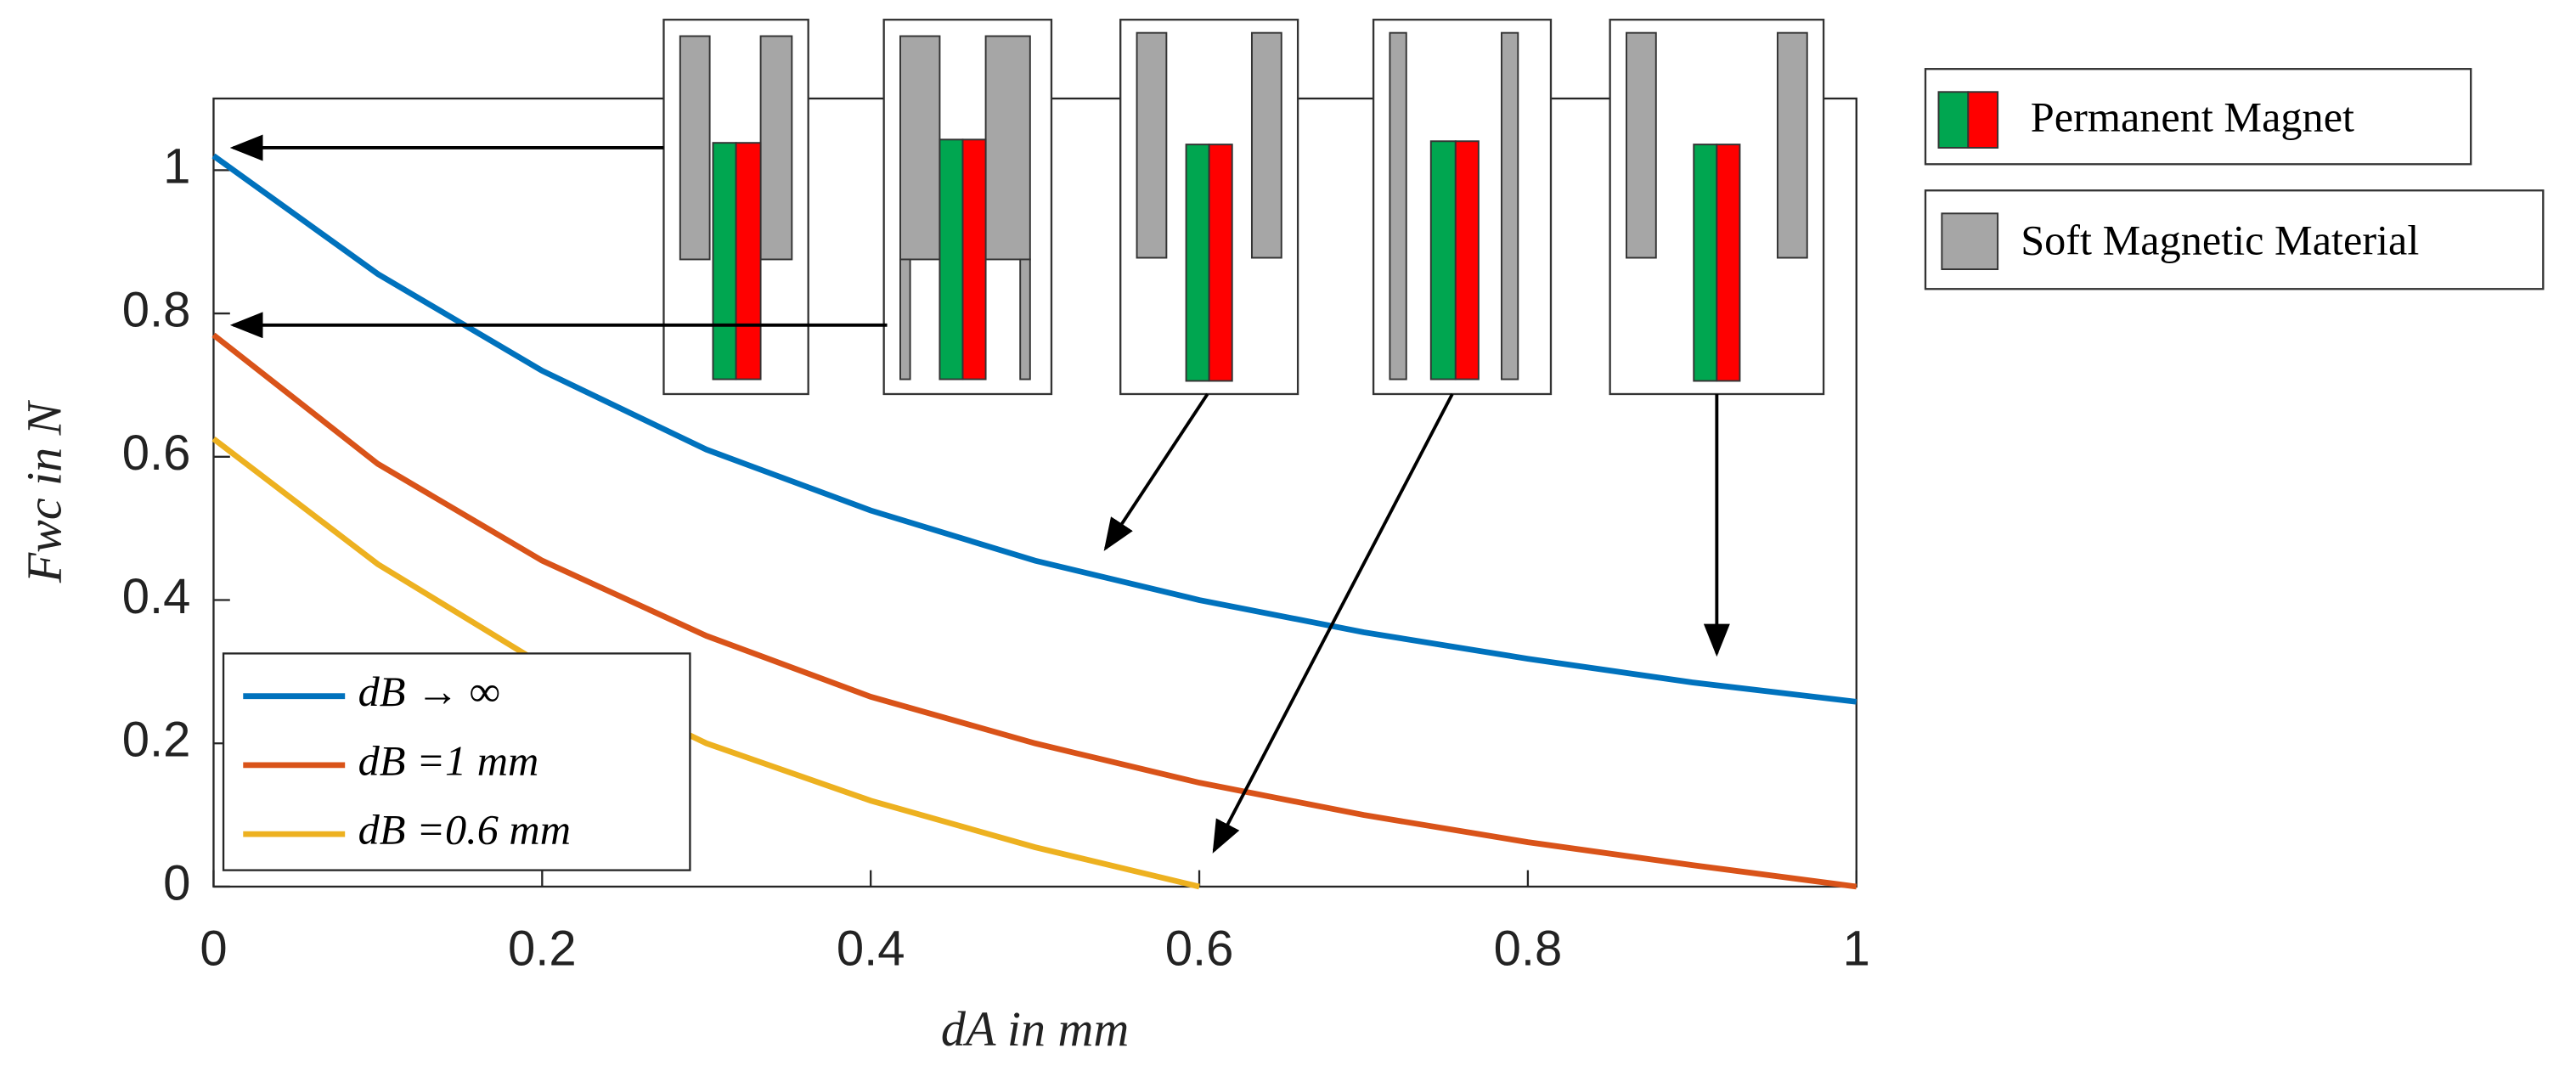  What do you see at coordinates (464, 830) in the screenshot?
I see `legend-label: dB =0.6 mm` at bounding box center [464, 830].